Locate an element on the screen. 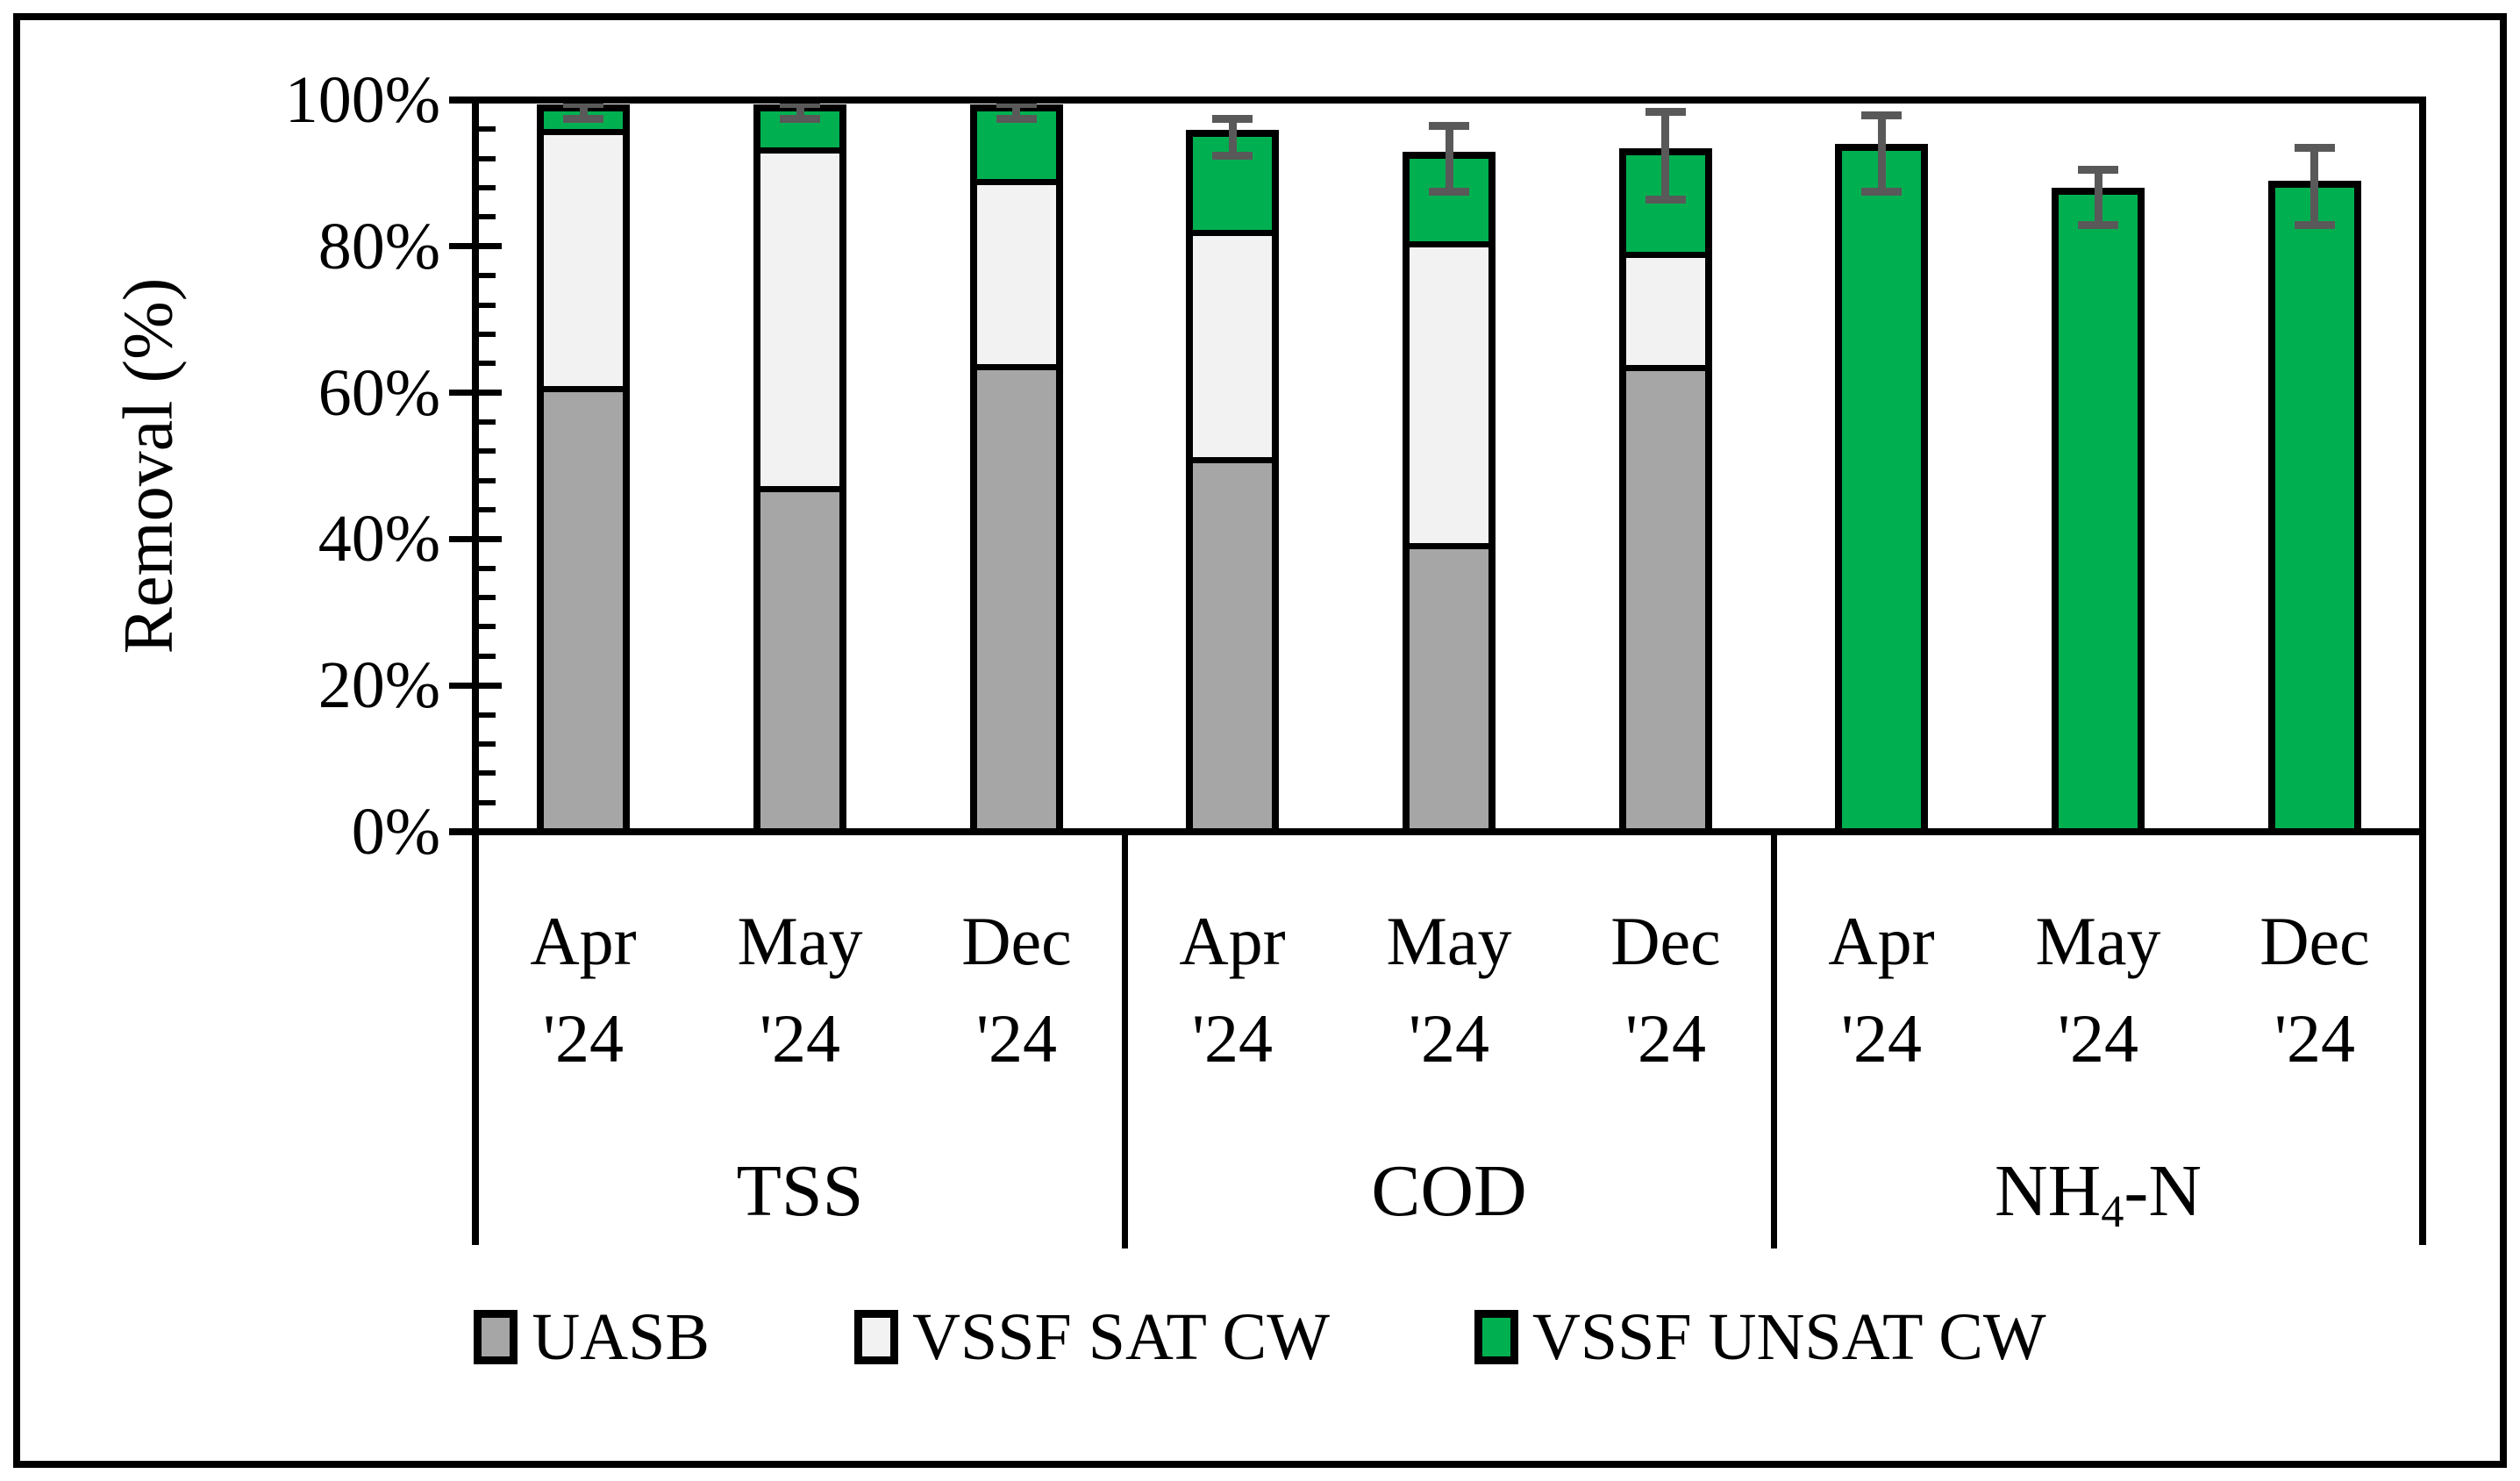  x-axis-group-label-cod: COD is located at coordinates (1449, 1191).